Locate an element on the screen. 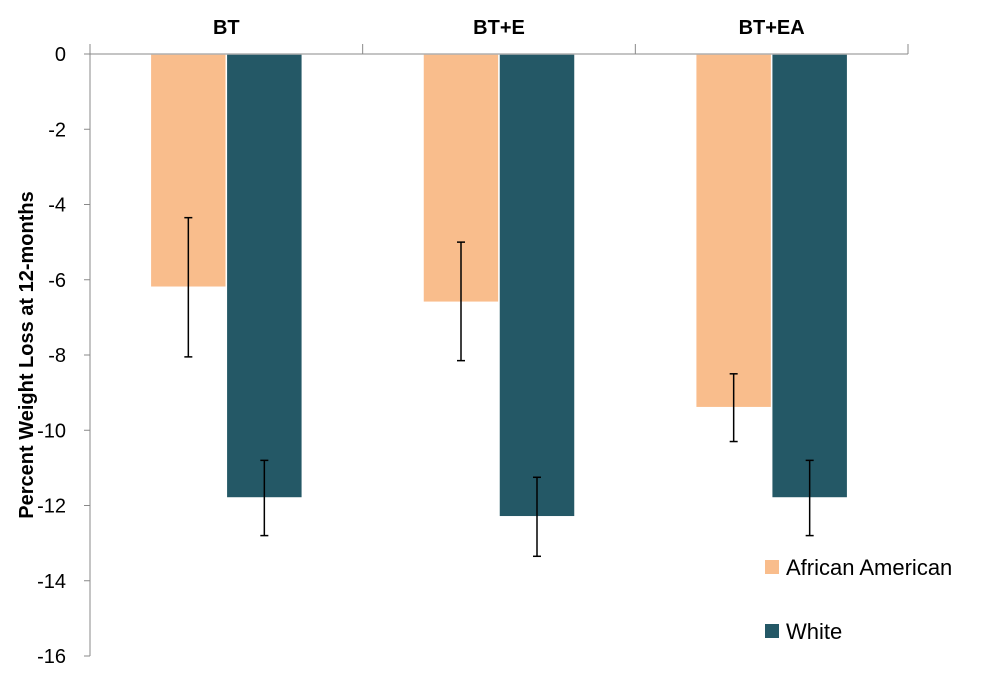 The image size is (984, 673). legend-label: African American is located at coordinates (869, 567).